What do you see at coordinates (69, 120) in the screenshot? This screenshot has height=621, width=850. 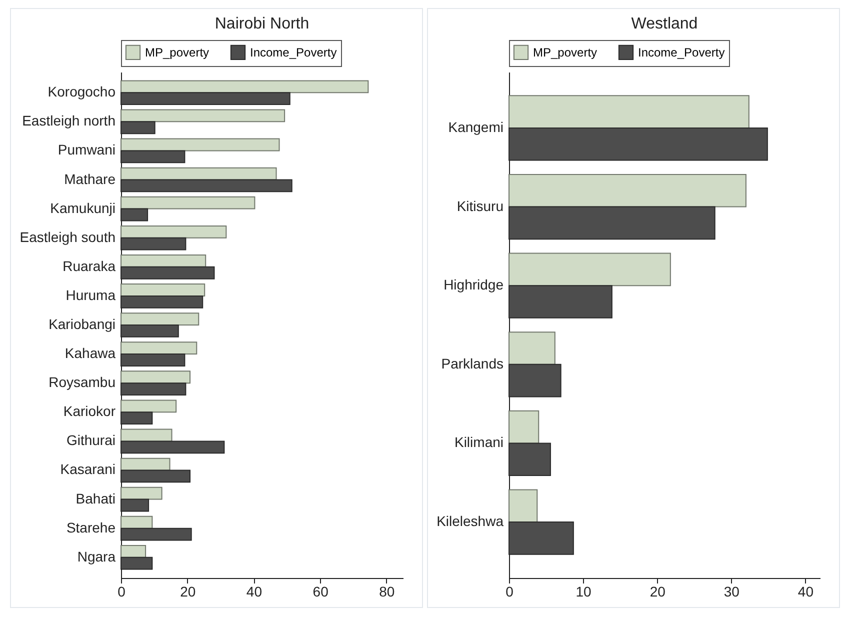 I see `y-tick-label: Eastleigh north` at bounding box center [69, 120].